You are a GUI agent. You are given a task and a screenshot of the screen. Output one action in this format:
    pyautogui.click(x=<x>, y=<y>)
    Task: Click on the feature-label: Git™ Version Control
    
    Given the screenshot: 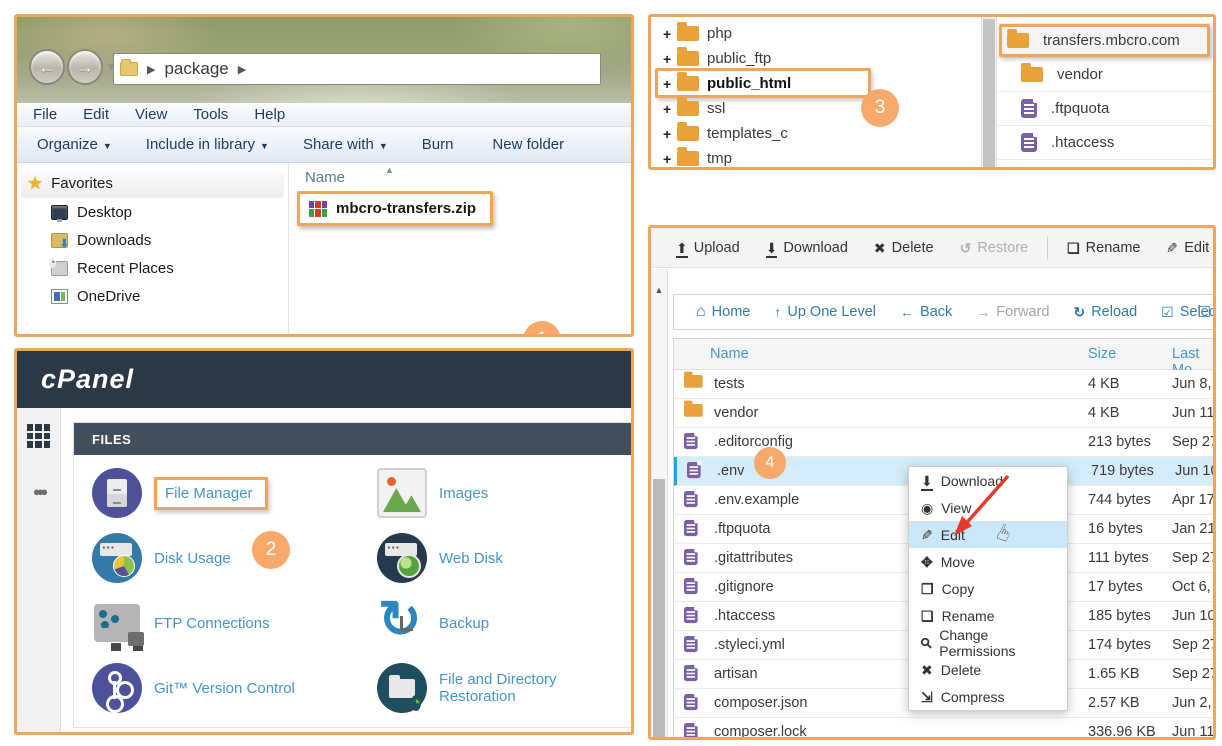 What is the action you would take?
    pyautogui.click(x=224, y=688)
    